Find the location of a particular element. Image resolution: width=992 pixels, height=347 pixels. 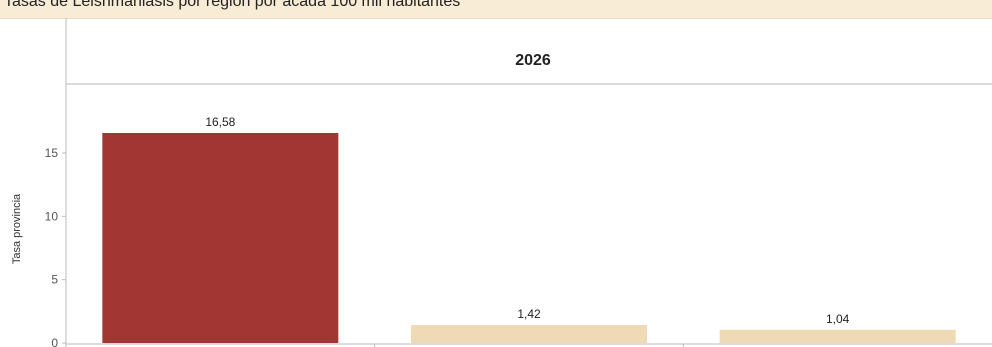

y-axis-ticks: 0 5 10 15 is located at coordinates (55, 246).